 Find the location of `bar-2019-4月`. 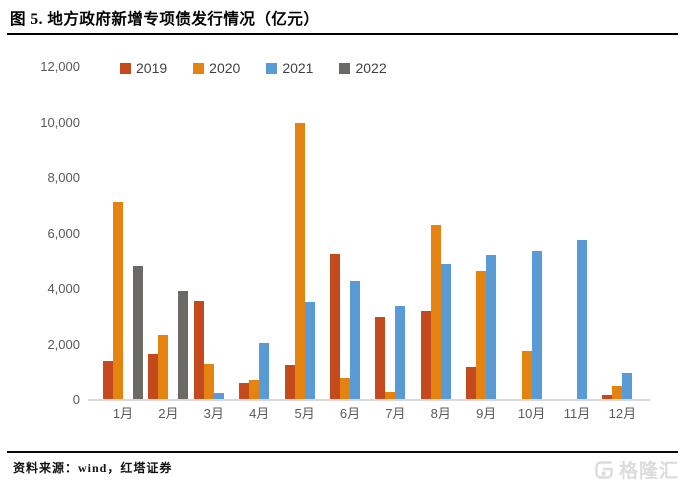

bar-2019-4月 is located at coordinates (244, 391).